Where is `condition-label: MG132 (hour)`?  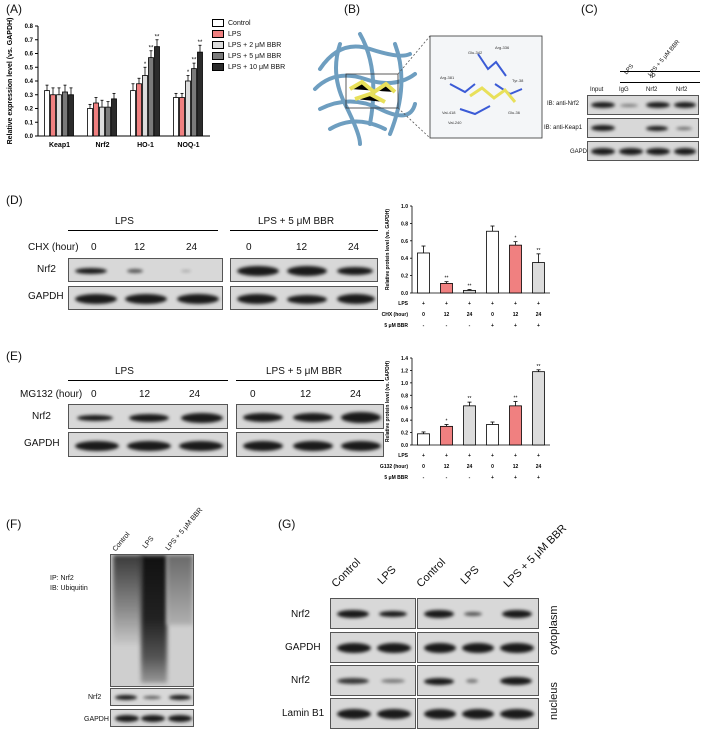 condition-label: MG132 (hour) is located at coordinates (394, 467).